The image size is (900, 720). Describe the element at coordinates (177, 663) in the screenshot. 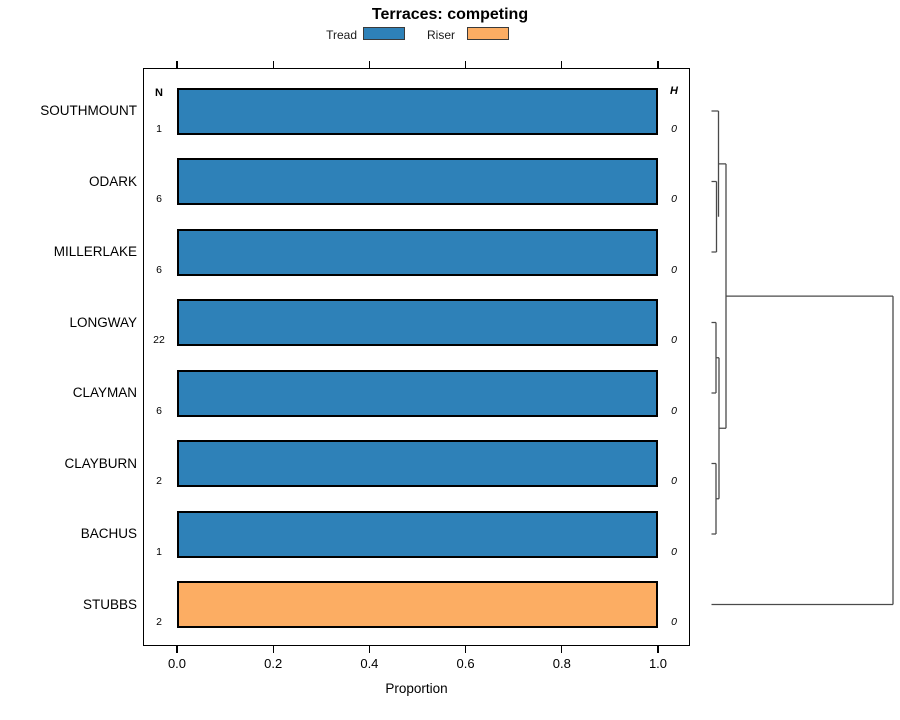

I see `x-tick-label: 0.0` at that location.